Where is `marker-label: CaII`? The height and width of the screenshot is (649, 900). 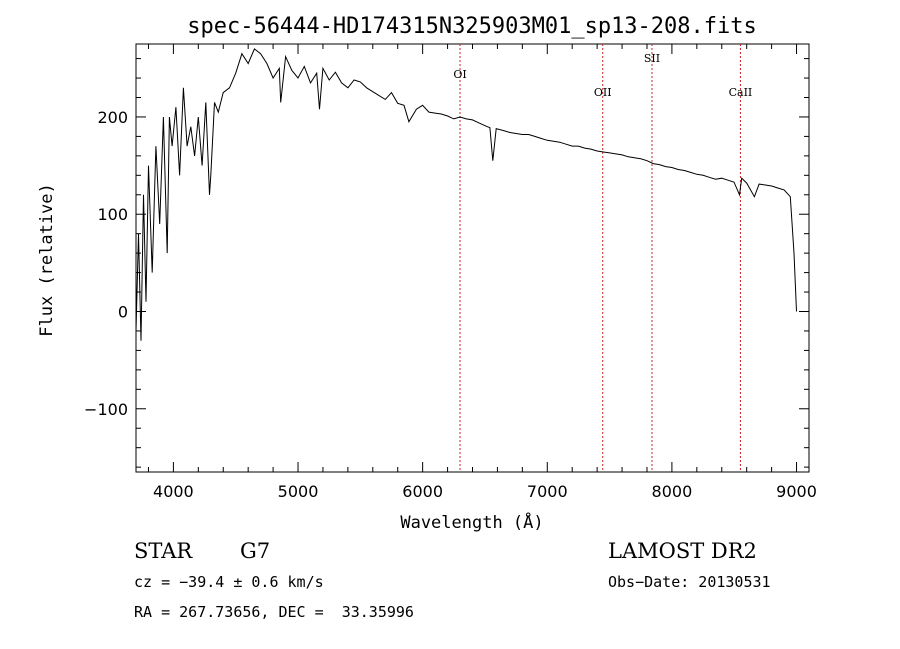
marker-label: CaII is located at coordinates (741, 92).